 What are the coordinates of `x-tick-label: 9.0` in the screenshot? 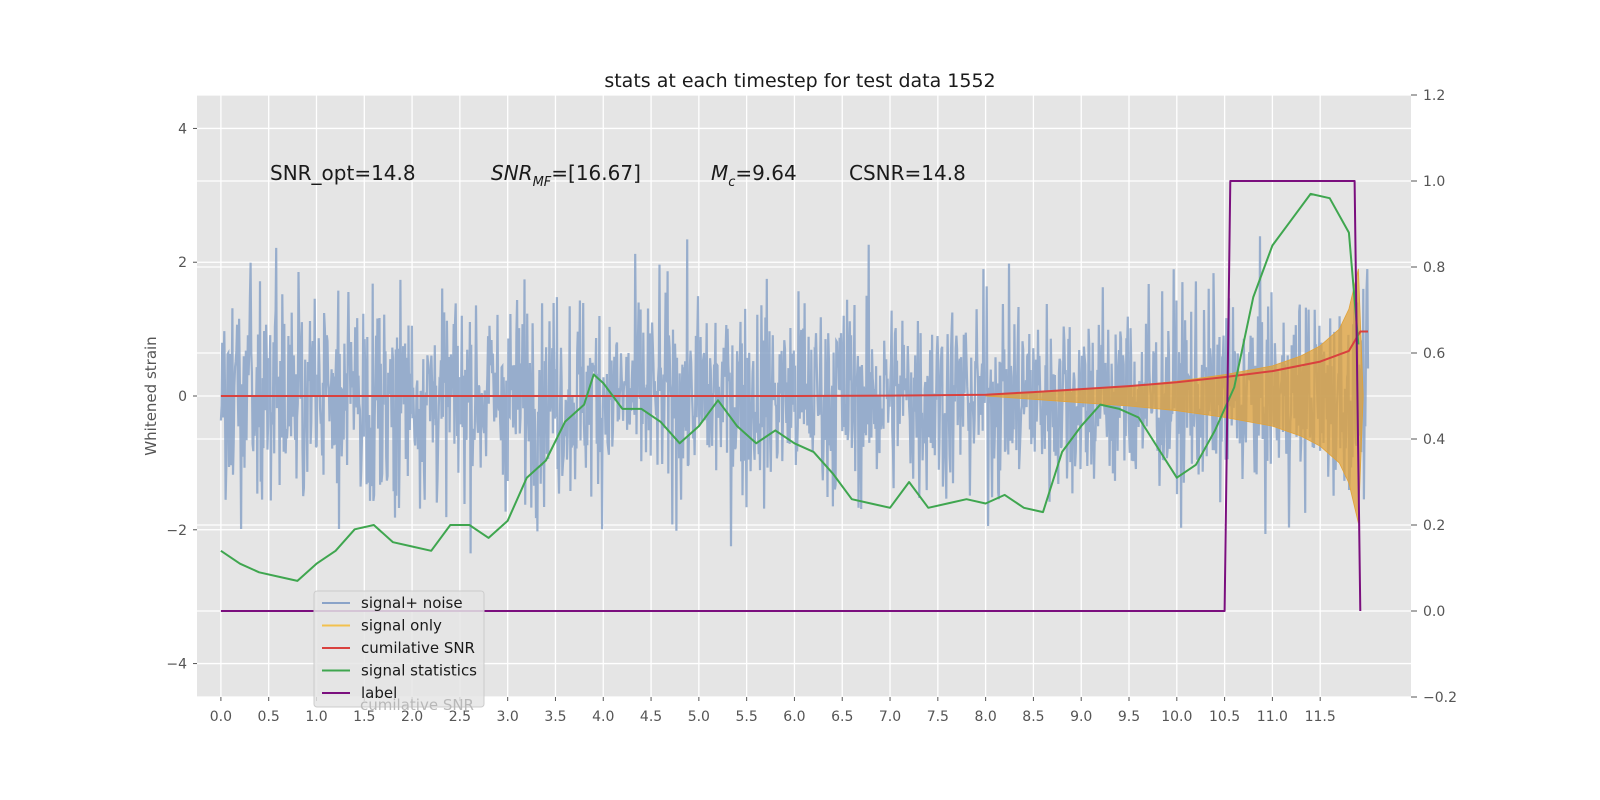 It's located at (1081, 717).